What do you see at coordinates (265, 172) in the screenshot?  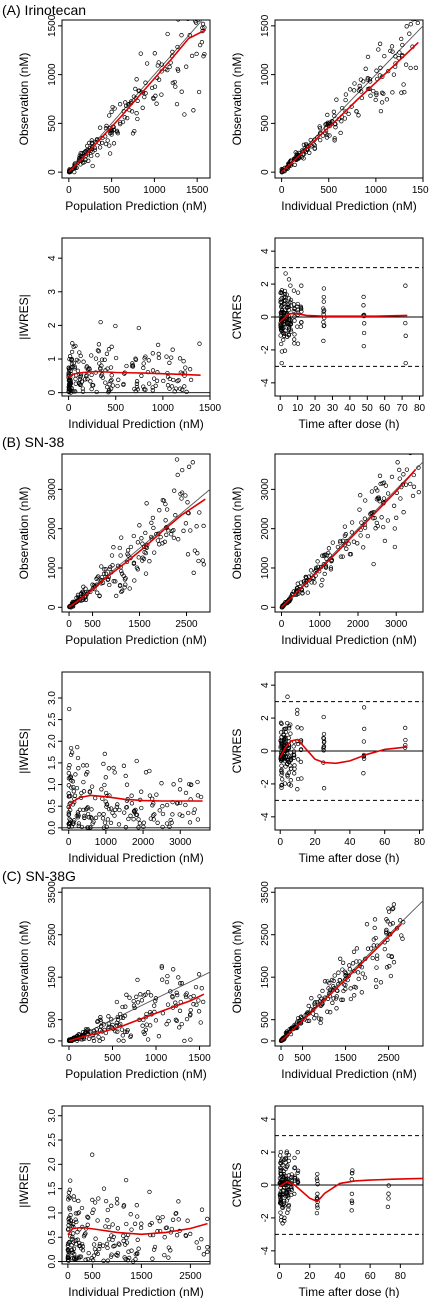 I see `y-tick-label: 0` at bounding box center [265, 172].